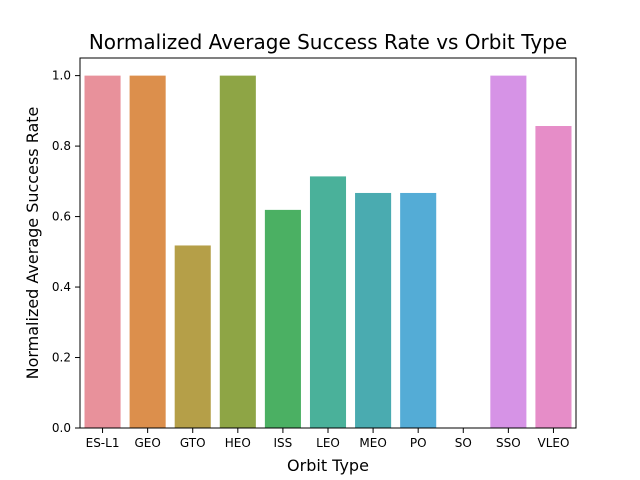 Image resolution: width=640 pixels, height=480 pixels. What do you see at coordinates (193, 443) in the screenshot?
I see `x-tick-label: GTO` at bounding box center [193, 443].